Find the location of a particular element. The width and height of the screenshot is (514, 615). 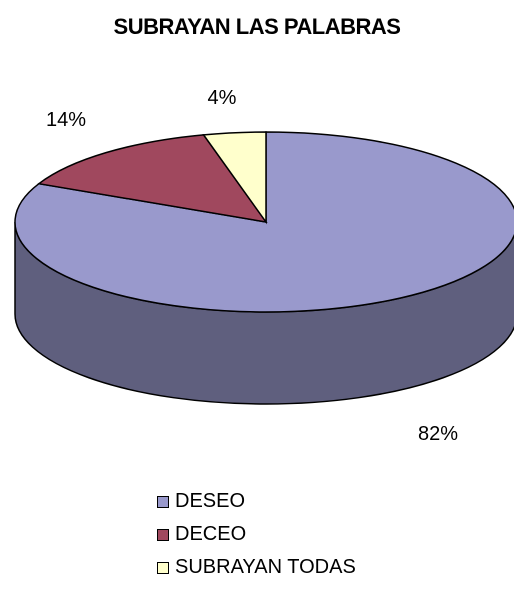

legend-swatch-subrayan-todas is located at coordinates (163, 567).